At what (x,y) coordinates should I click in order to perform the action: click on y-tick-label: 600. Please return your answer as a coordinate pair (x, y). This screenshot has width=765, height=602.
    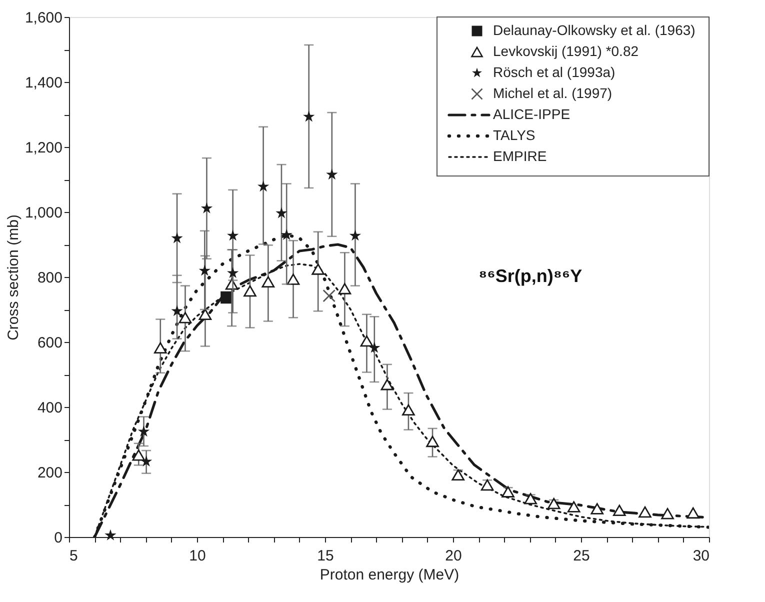
    Looking at the image, I should click on (49, 343).